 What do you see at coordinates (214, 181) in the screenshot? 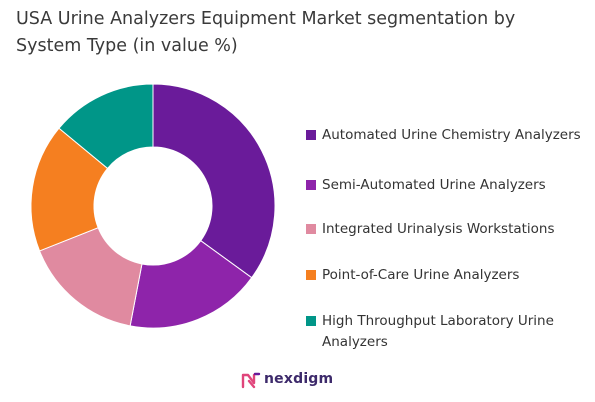
I see `slice-automated-urine-chemistry-analyzers` at bounding box center [214, 181].